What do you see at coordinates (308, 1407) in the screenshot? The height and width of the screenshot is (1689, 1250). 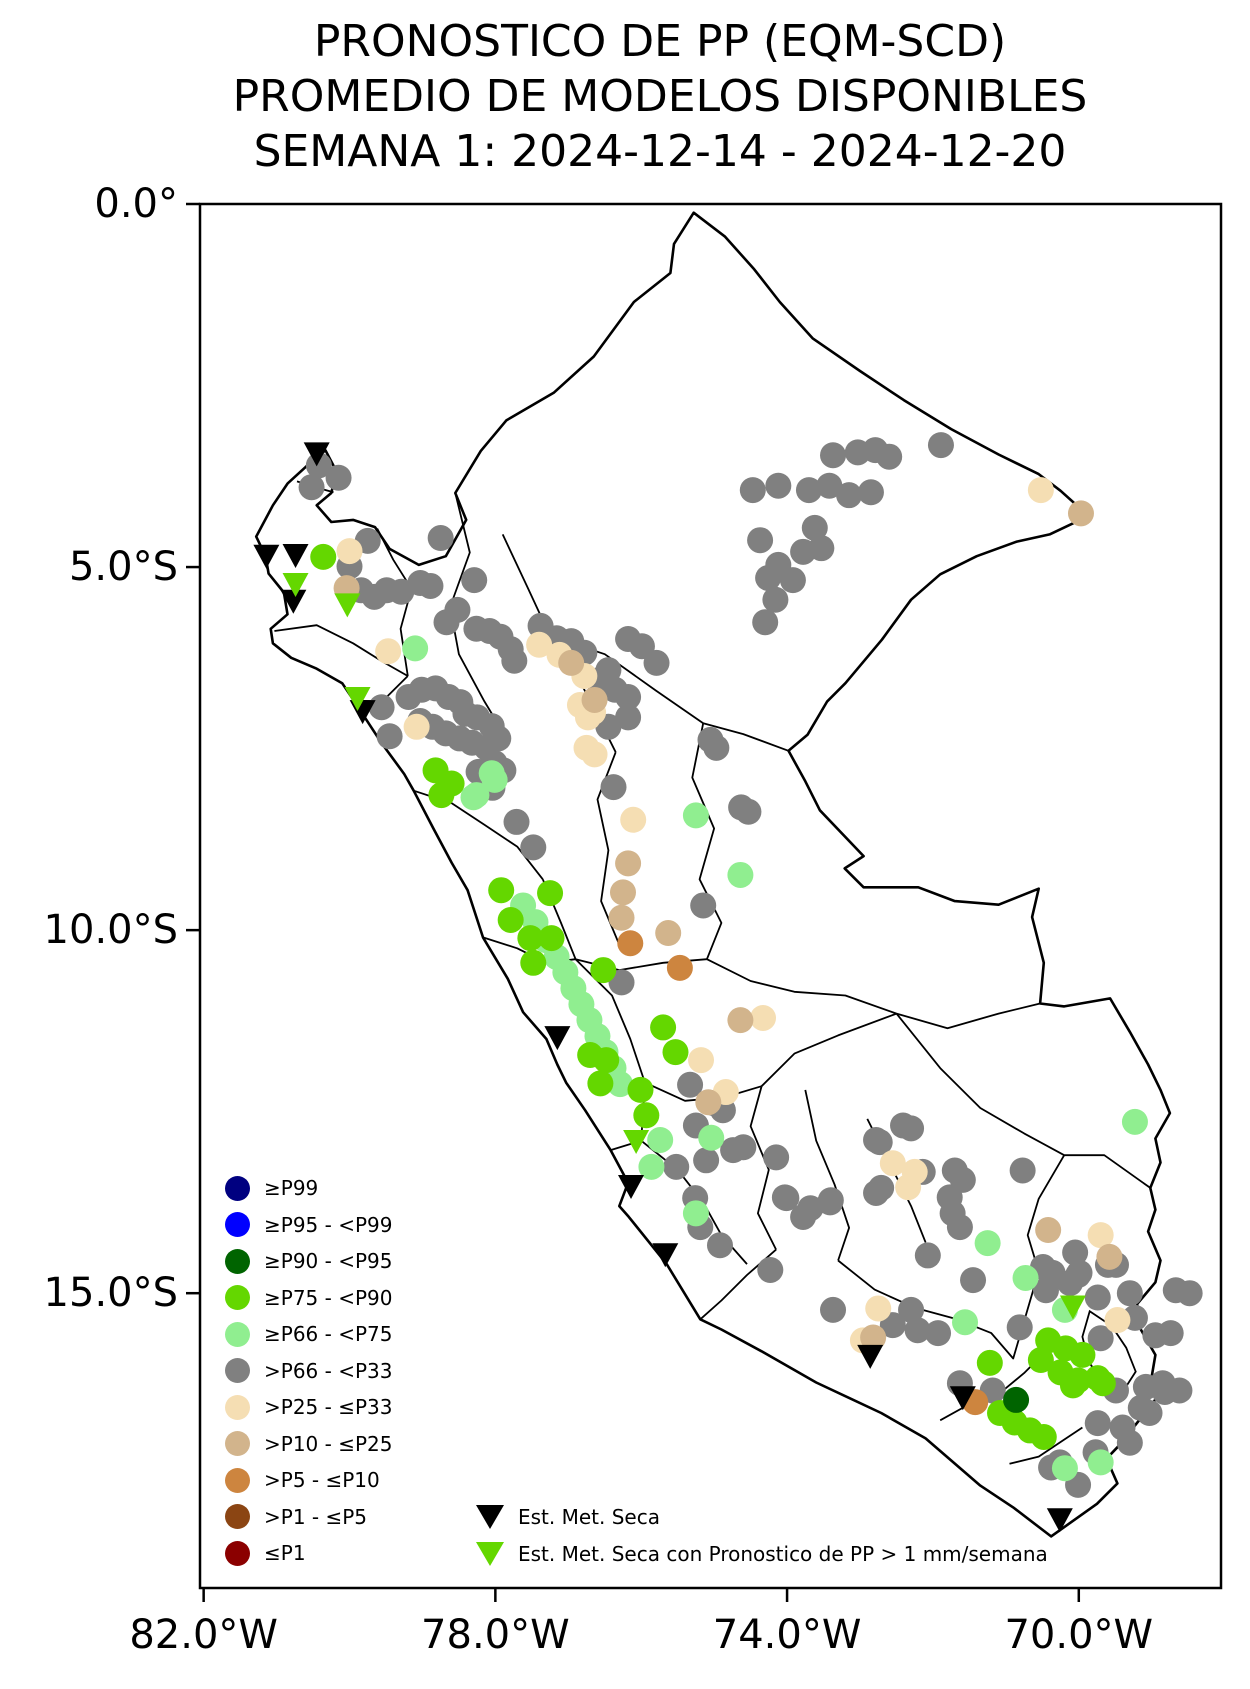 I see `legend-item-p25_p33: >P25 - ≤P33` at bounding box center [308, 1407].